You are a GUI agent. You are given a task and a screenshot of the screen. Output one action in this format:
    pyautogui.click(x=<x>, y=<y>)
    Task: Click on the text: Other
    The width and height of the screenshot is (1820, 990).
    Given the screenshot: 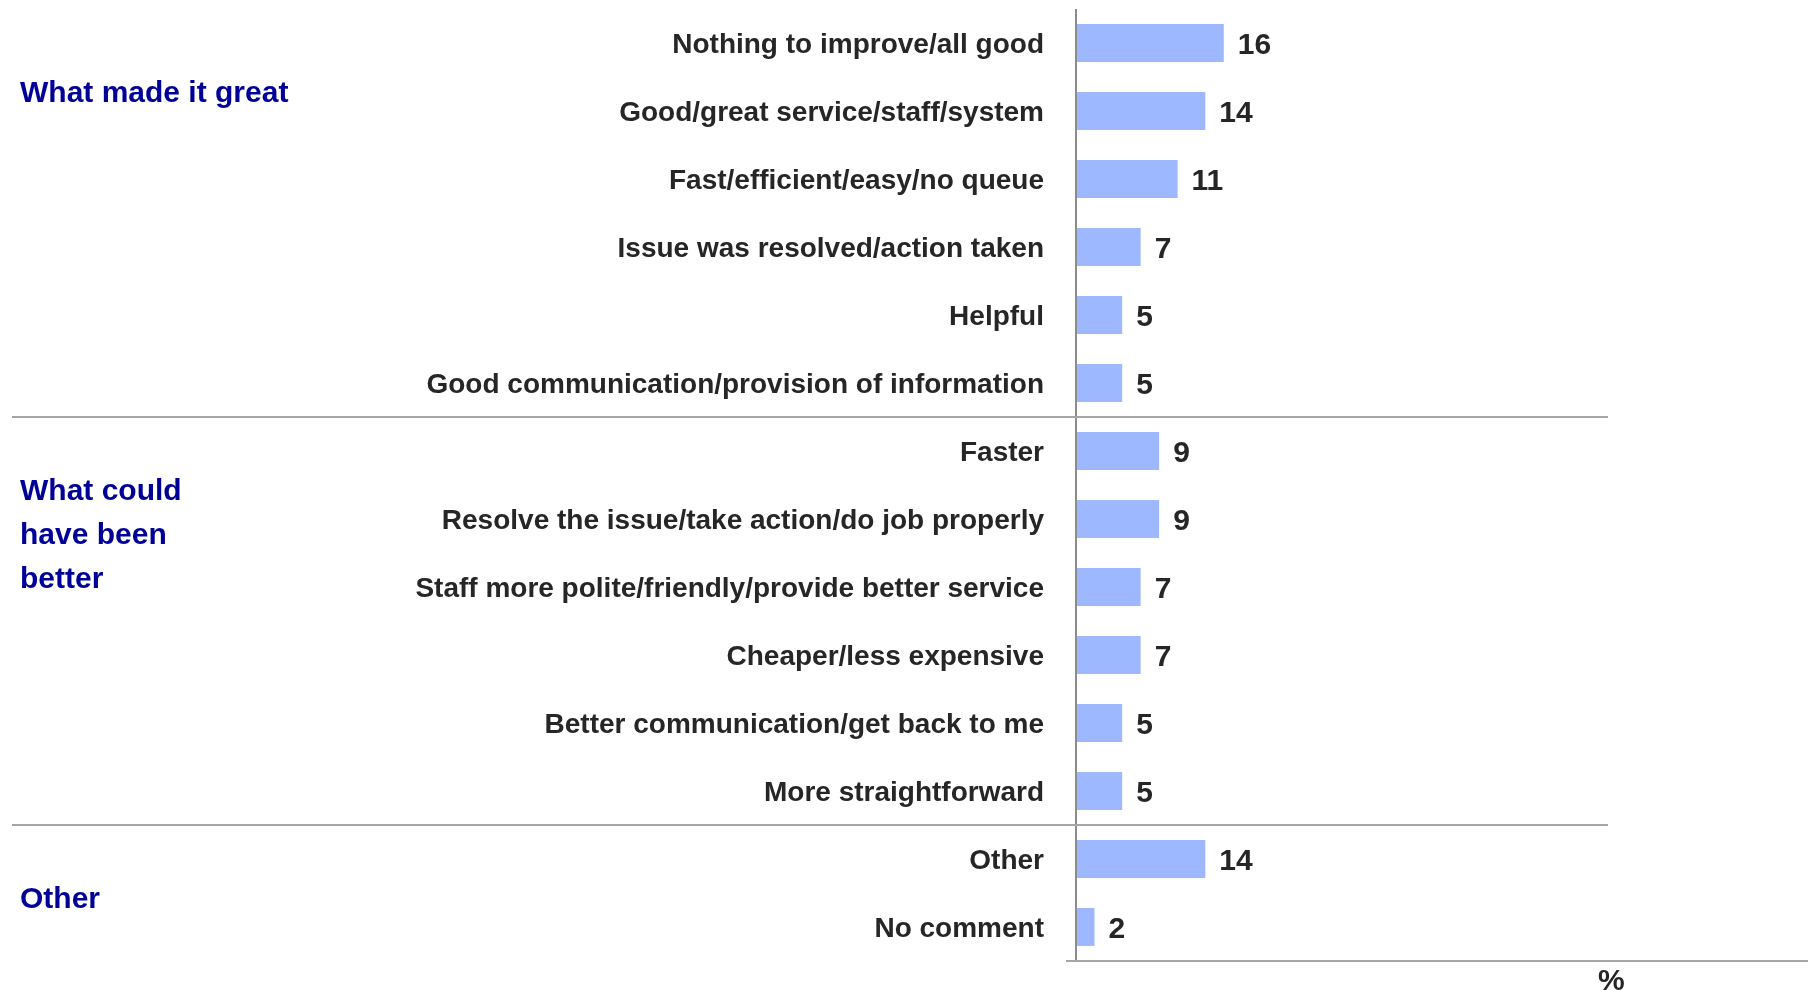 What is the action you would take?
    pyautogui.click(x=60, y=898)
    